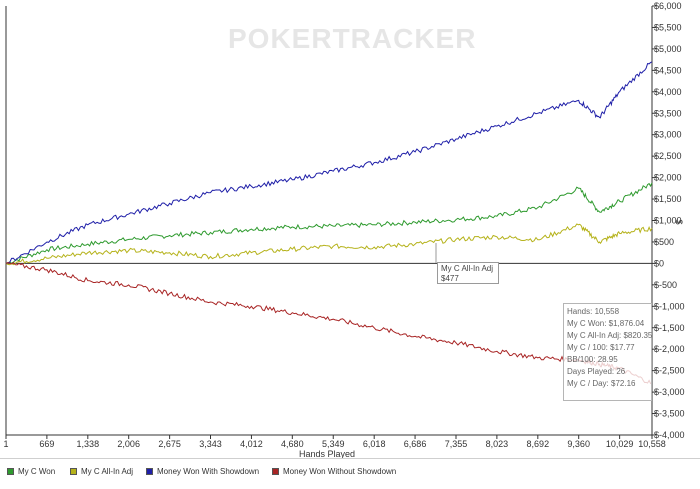  I want to click on y-tick-label: $5,000, so click(668, 49).